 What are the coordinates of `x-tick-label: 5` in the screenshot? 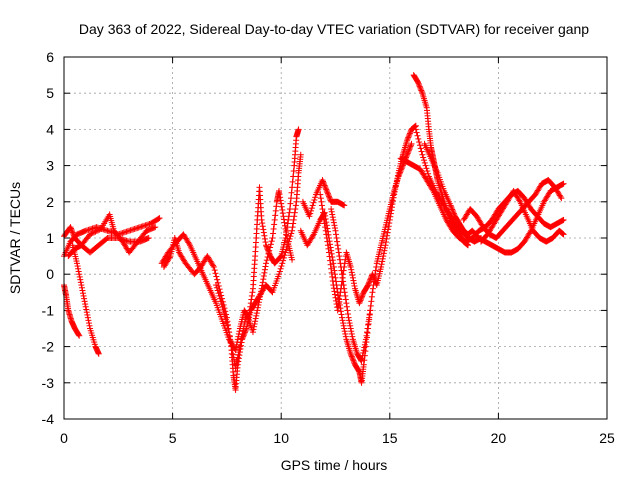 It's located at (173, 438).